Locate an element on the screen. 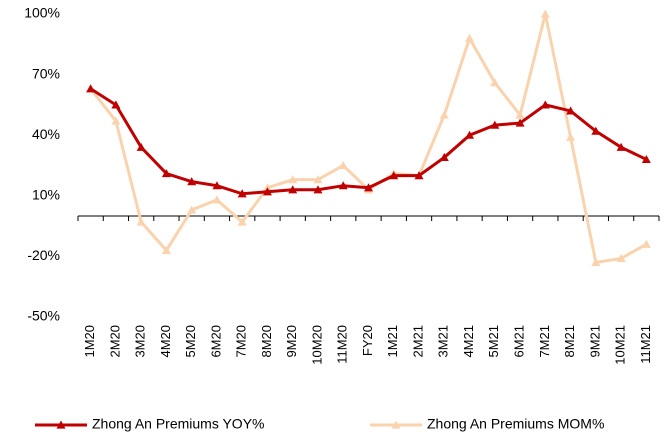 The width and height of the screenshot is (669, 439). x-tick-label: 8M20 is located at coordinates (266, 341).